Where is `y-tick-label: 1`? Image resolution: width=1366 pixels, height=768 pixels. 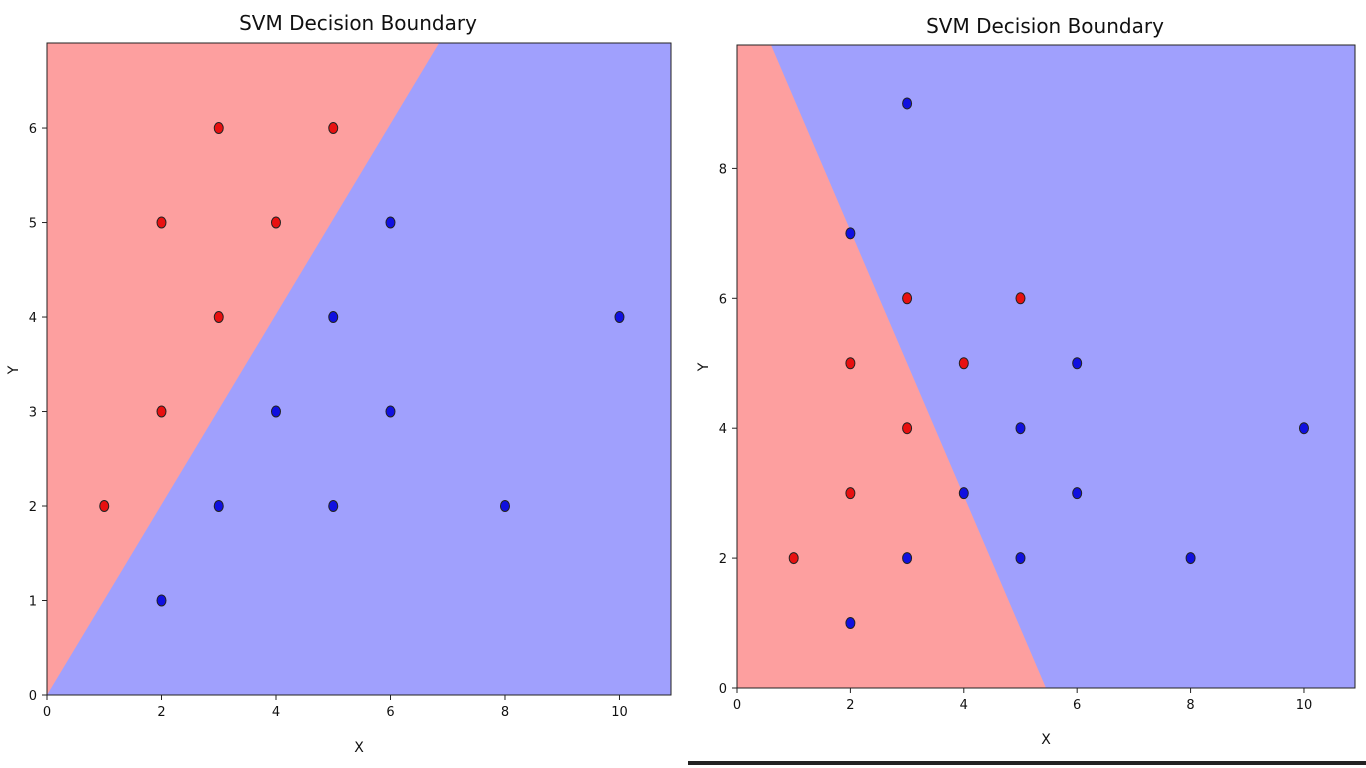 y-tick-label: 1 is located at coordinates (33, 602).